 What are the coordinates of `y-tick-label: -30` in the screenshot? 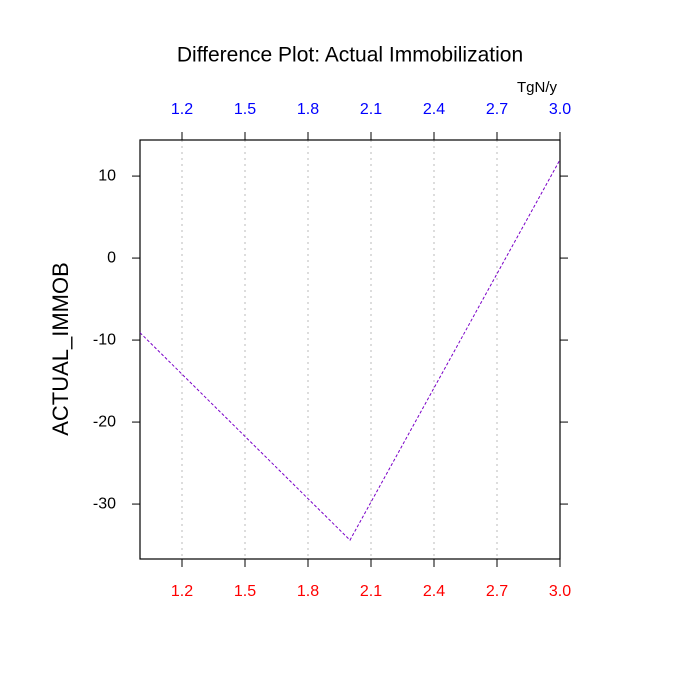 It's located at (104, 503).